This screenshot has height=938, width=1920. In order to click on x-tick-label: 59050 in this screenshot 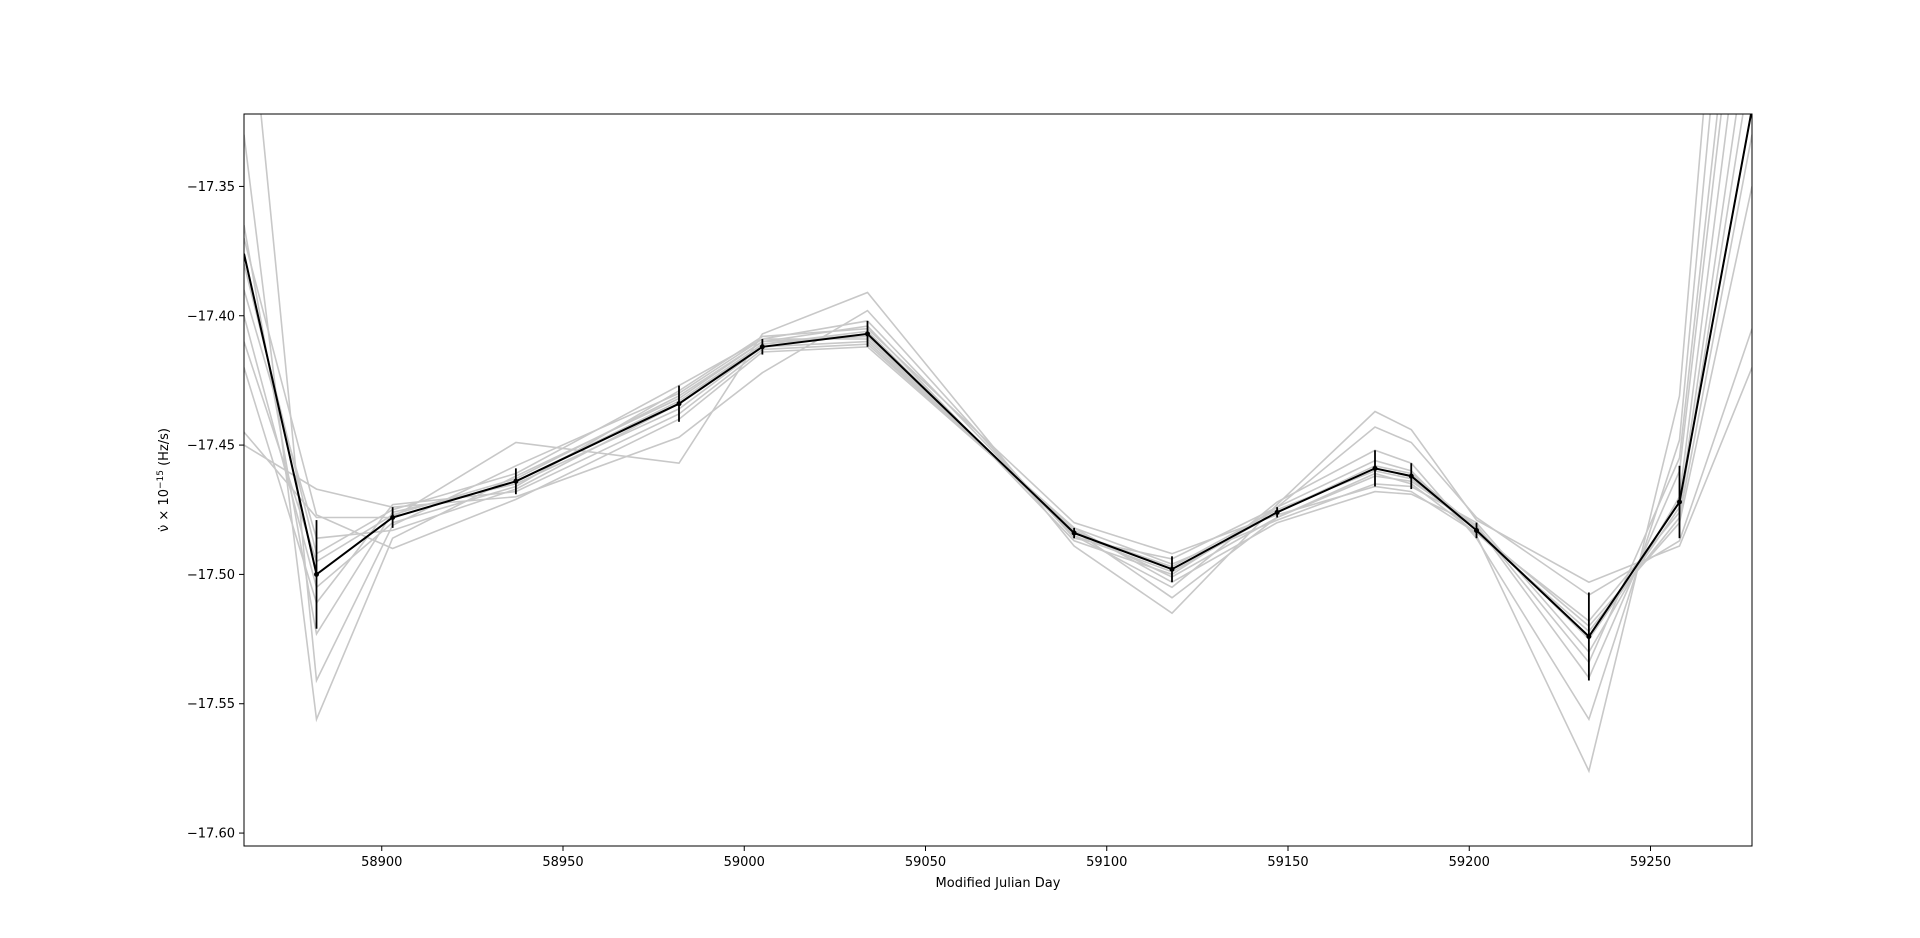, I will do `click(925, 862)`.